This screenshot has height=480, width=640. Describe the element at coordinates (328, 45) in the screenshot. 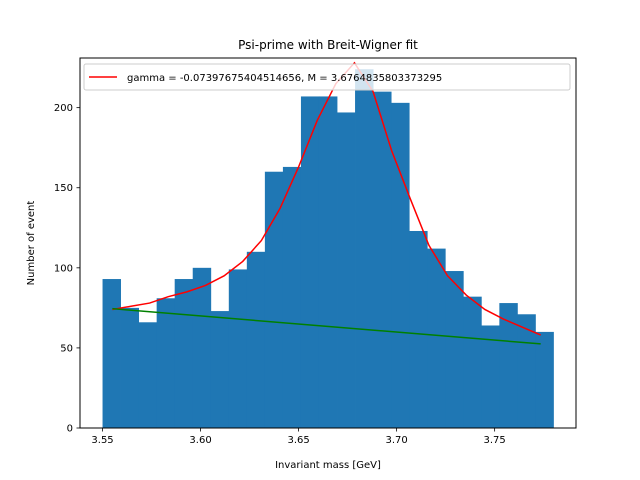

I see `chart-title: Psi-prime with Breit-Wigner fit` at that location.